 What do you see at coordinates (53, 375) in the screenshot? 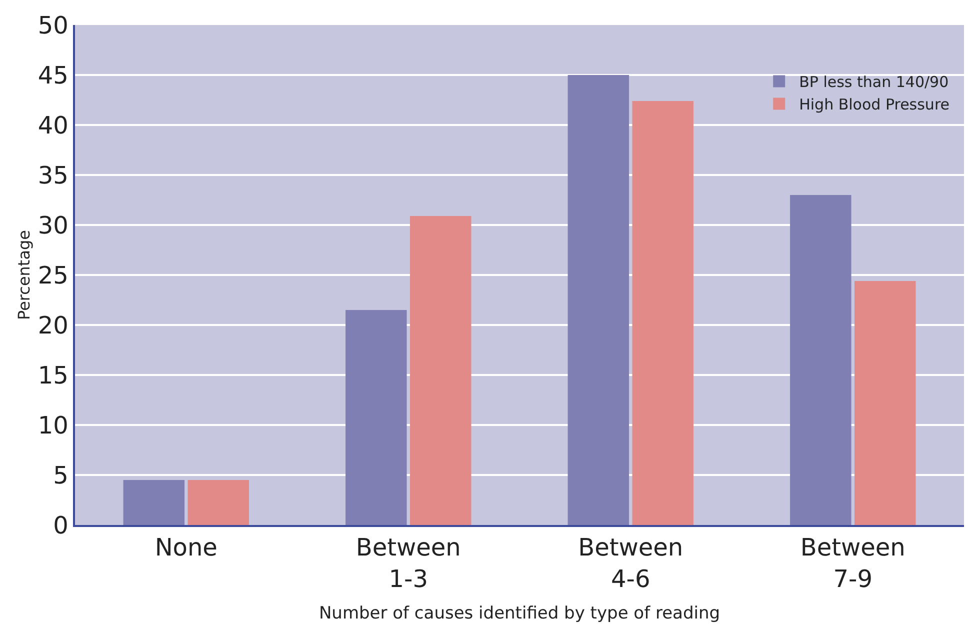
I see `y-tick-label: 15` at bounding box center [53, 375].